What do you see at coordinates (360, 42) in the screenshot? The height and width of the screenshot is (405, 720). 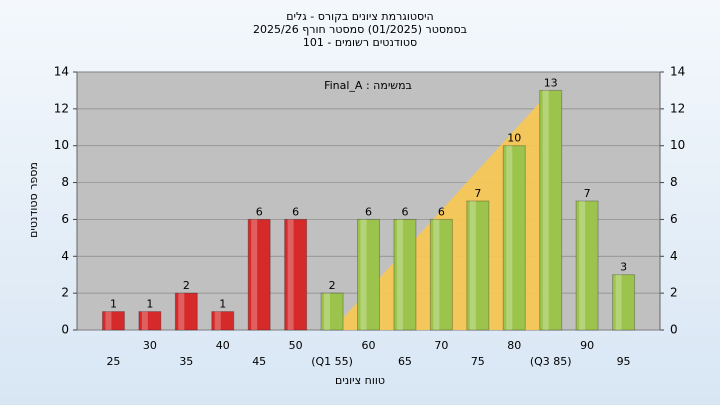 I see `chart-subtitle: סטודנטים רשומים - 101` at bounding box center [360, 42].